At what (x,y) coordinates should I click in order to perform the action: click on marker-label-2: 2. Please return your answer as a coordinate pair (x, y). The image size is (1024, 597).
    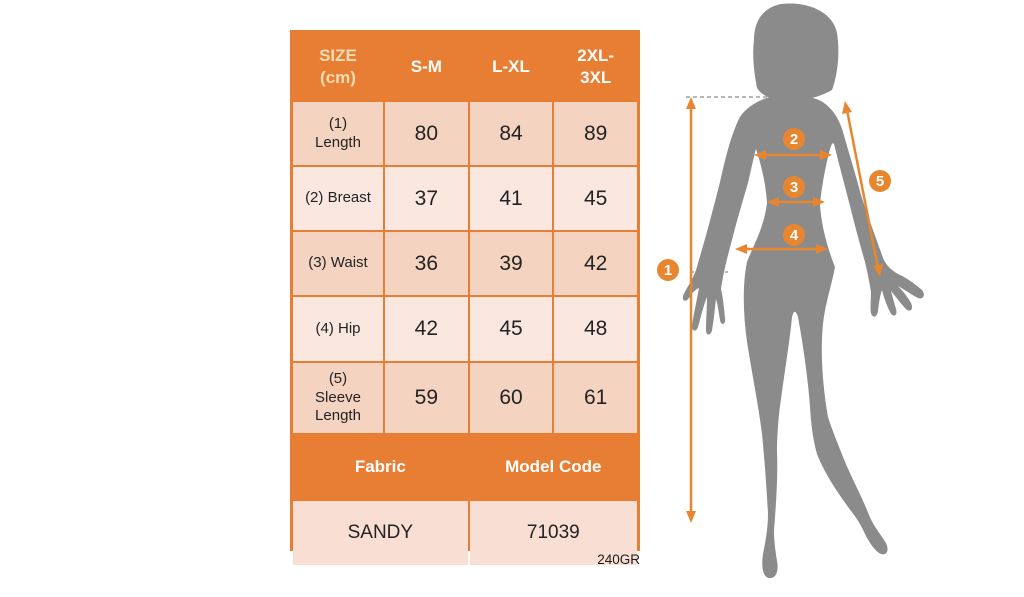
    Looking at the image, I should click on (794, 139).